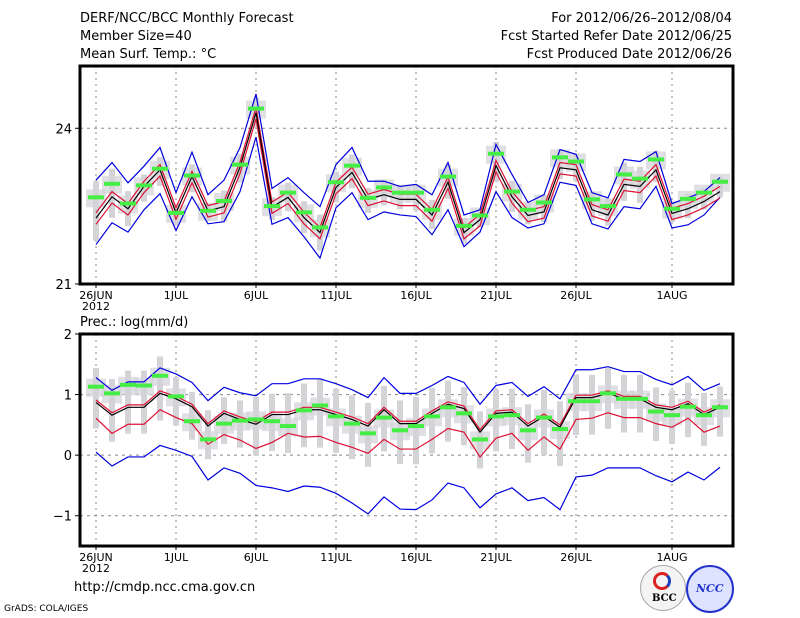 This screenshot has width=800, height=618. What do you see at coordinates (165, 587) in the screenshot?
I see `source-url: http://cmdp.ncc.cma.gov.cn` at bounding box center [165, 587].